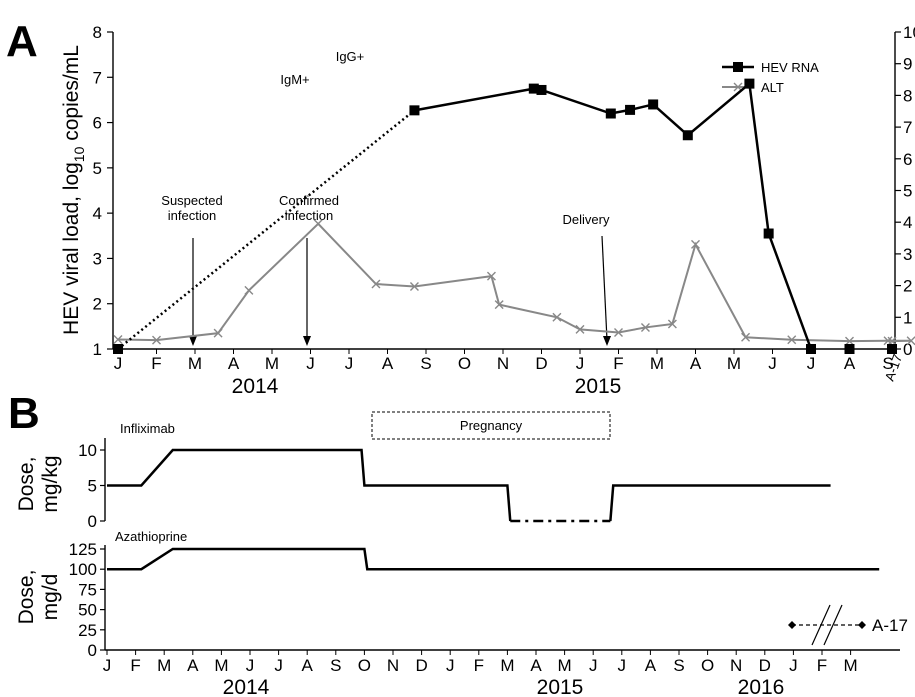  I want to click on b-x-tick-label: D, so click(421, 665).